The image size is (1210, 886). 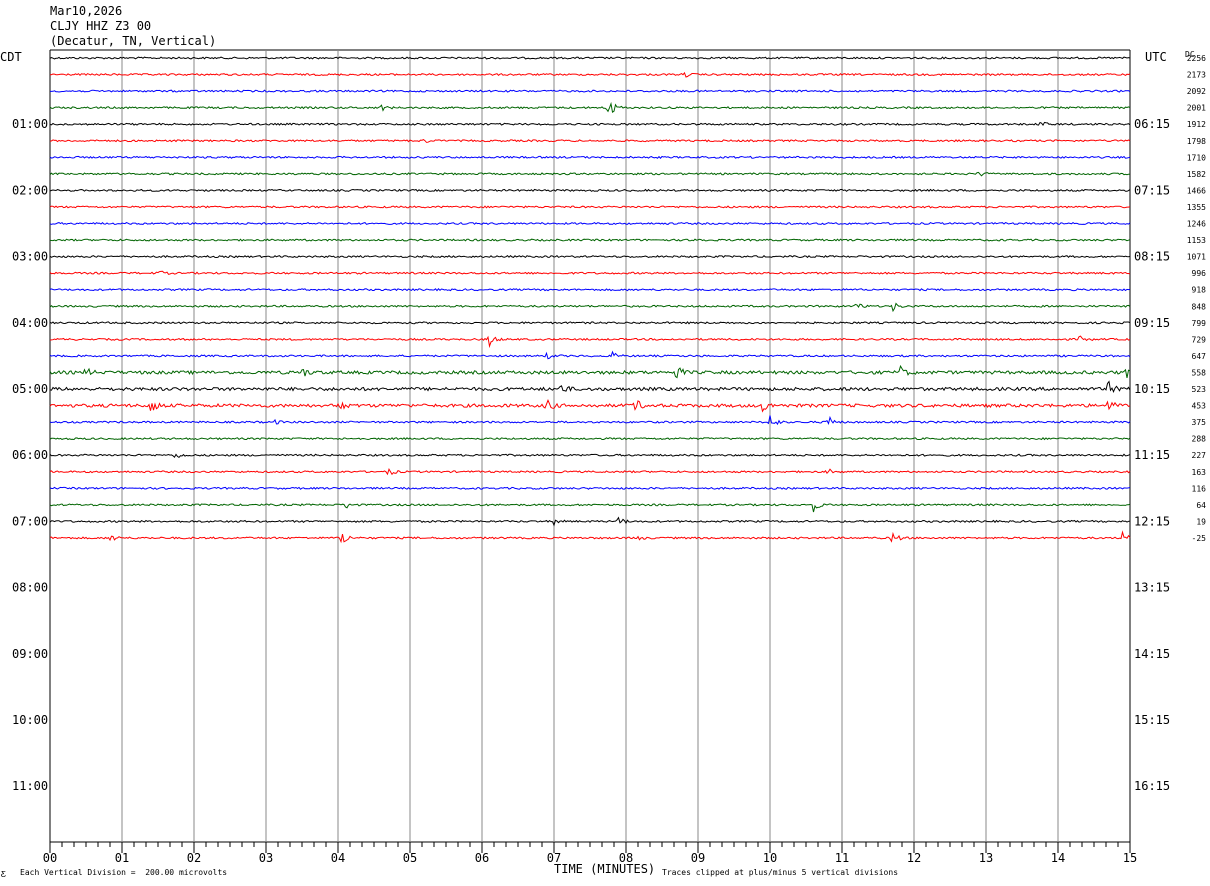 I want to click on dc-offset-label: 523, so click(x=1199, y=389).